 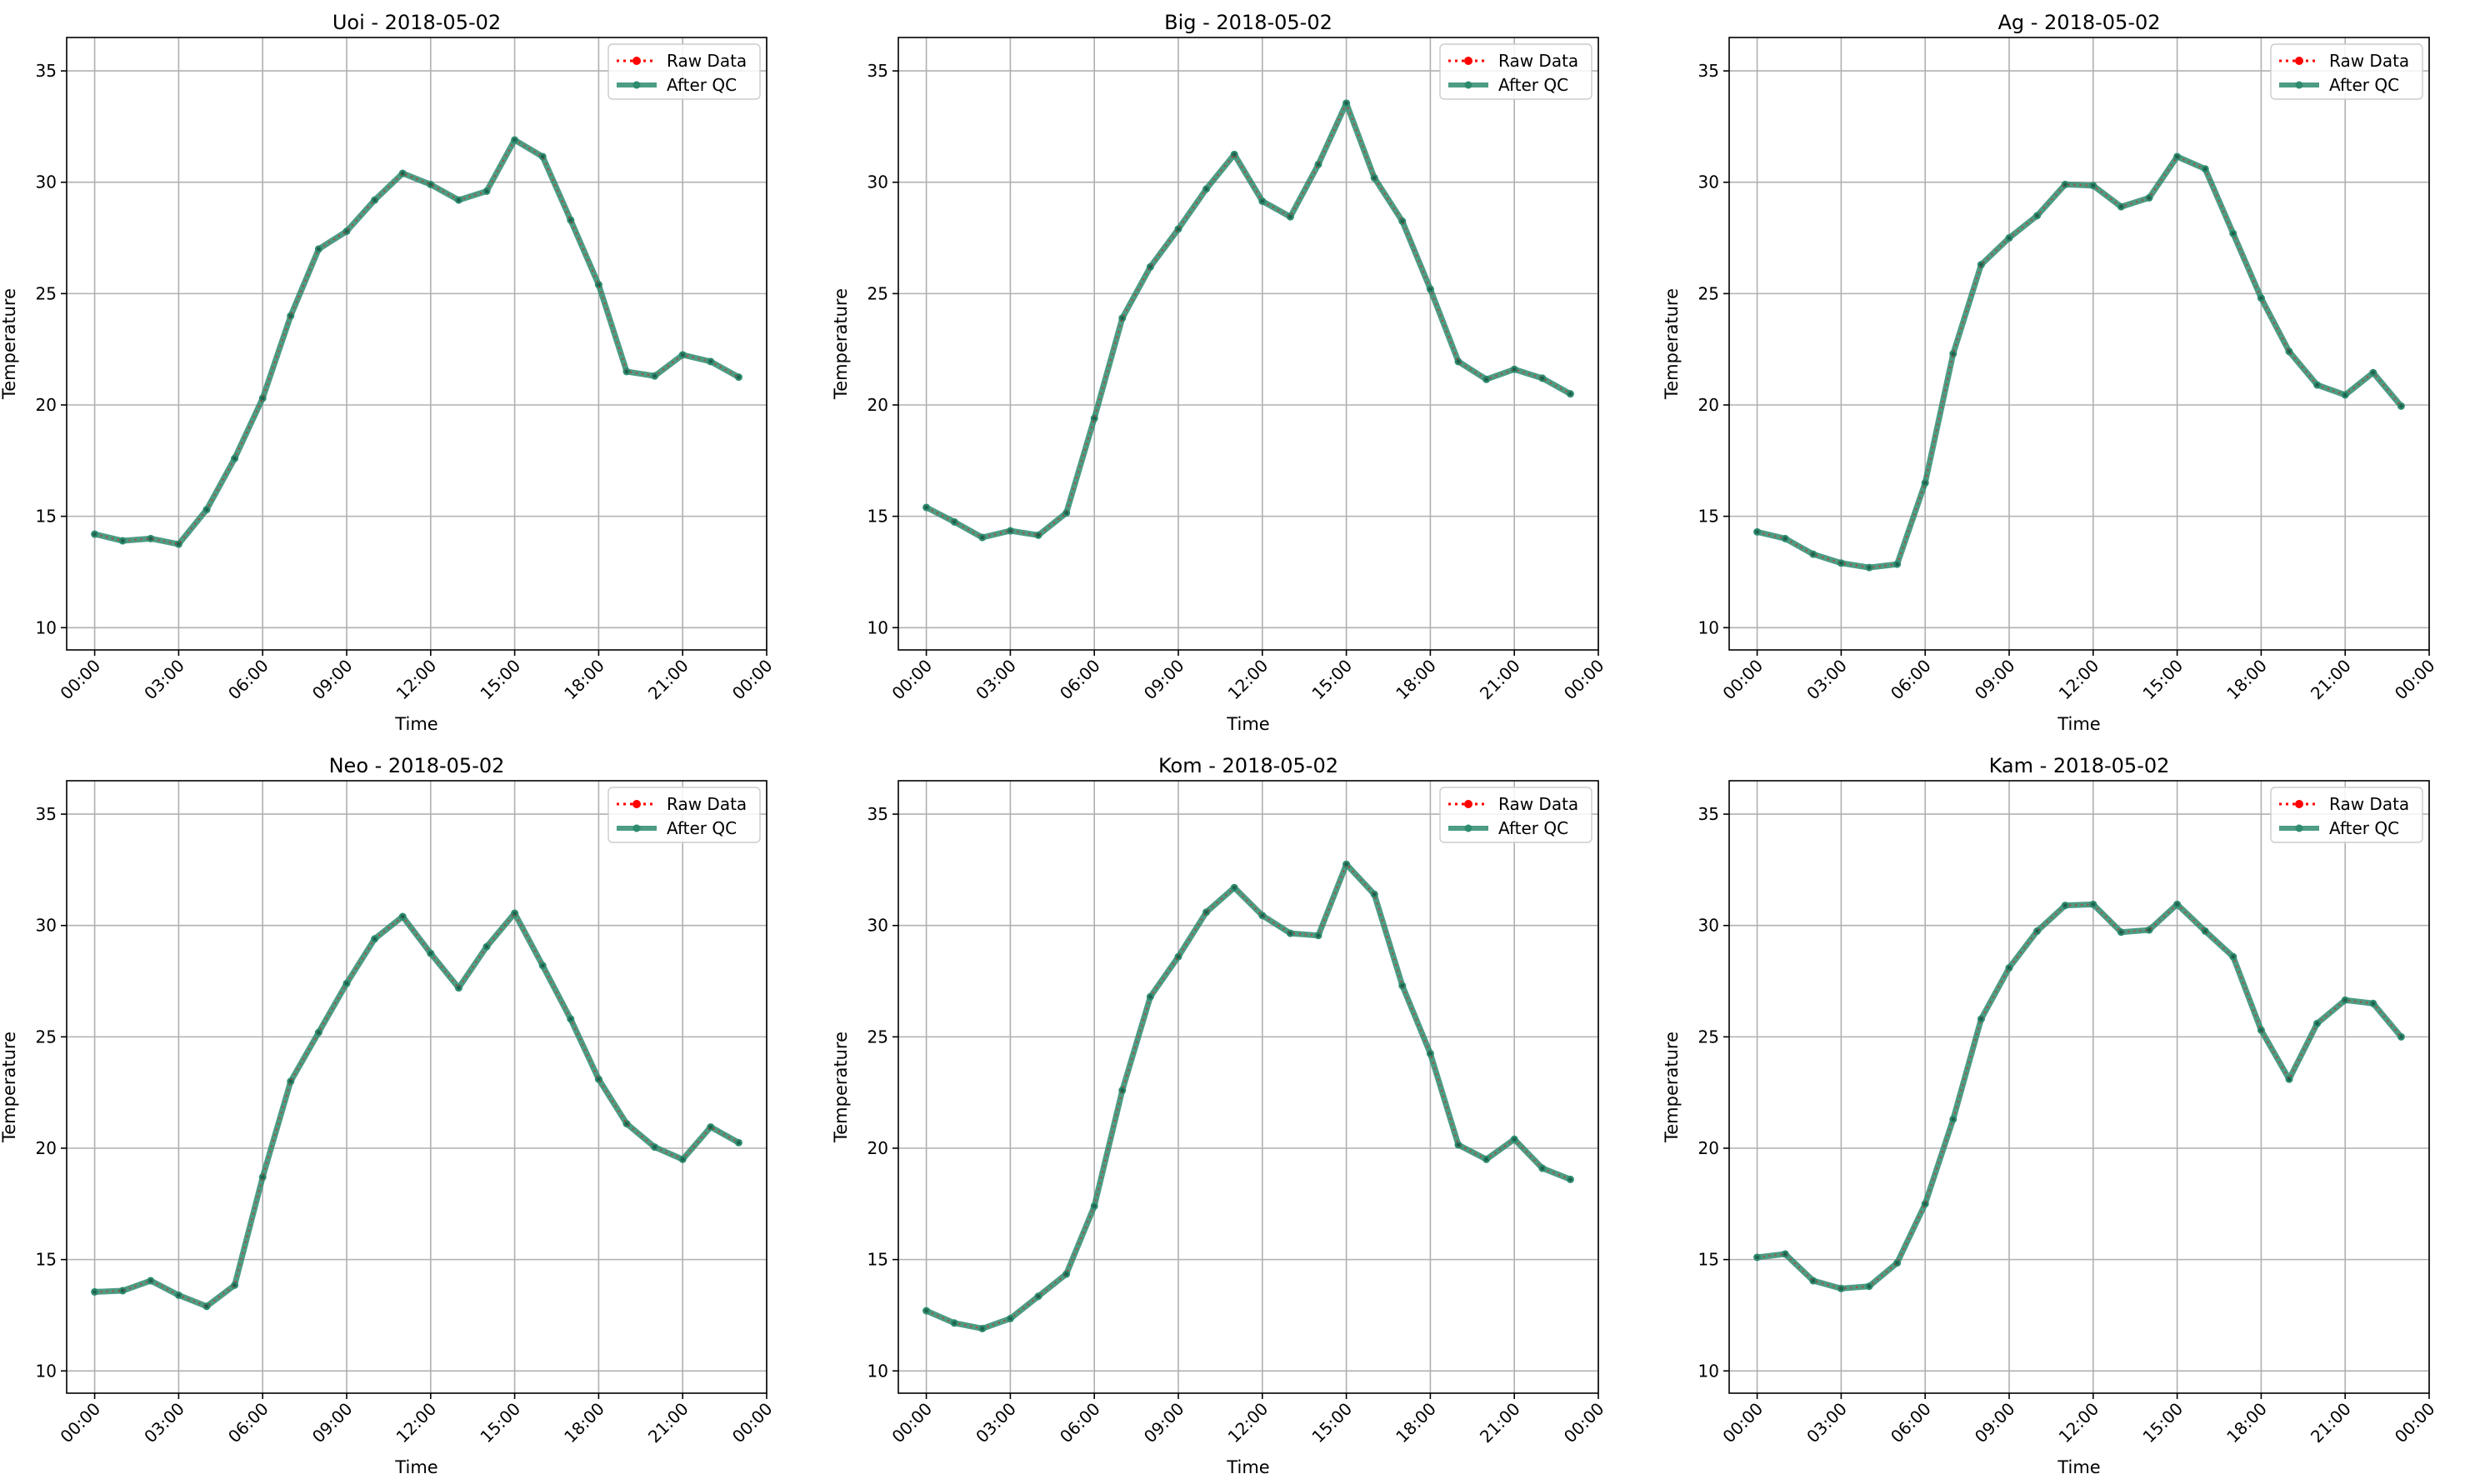 I want to click on y-tick-label: 20, so click(x=46, y=405).